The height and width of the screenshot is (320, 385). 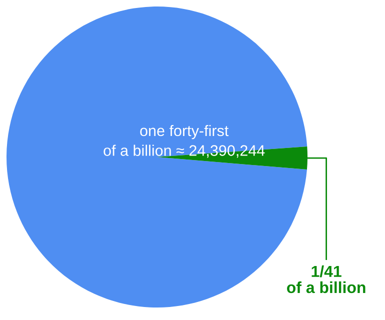 What do you see at coordinates (326, 279) in the screenshot?
I see `slice-label: 1/41 of a billion` at bounding box center [326, 279].